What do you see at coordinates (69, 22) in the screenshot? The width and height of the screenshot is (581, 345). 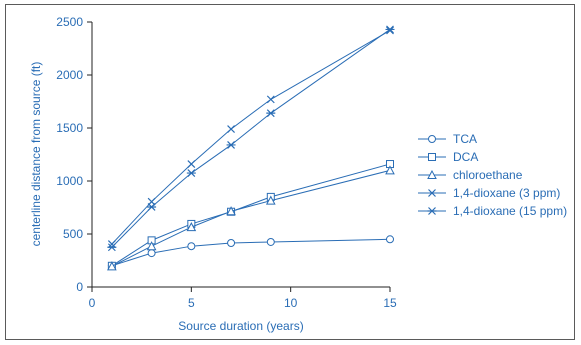 I see `y-tick-label: 2500` at bounding box center [69, 22].